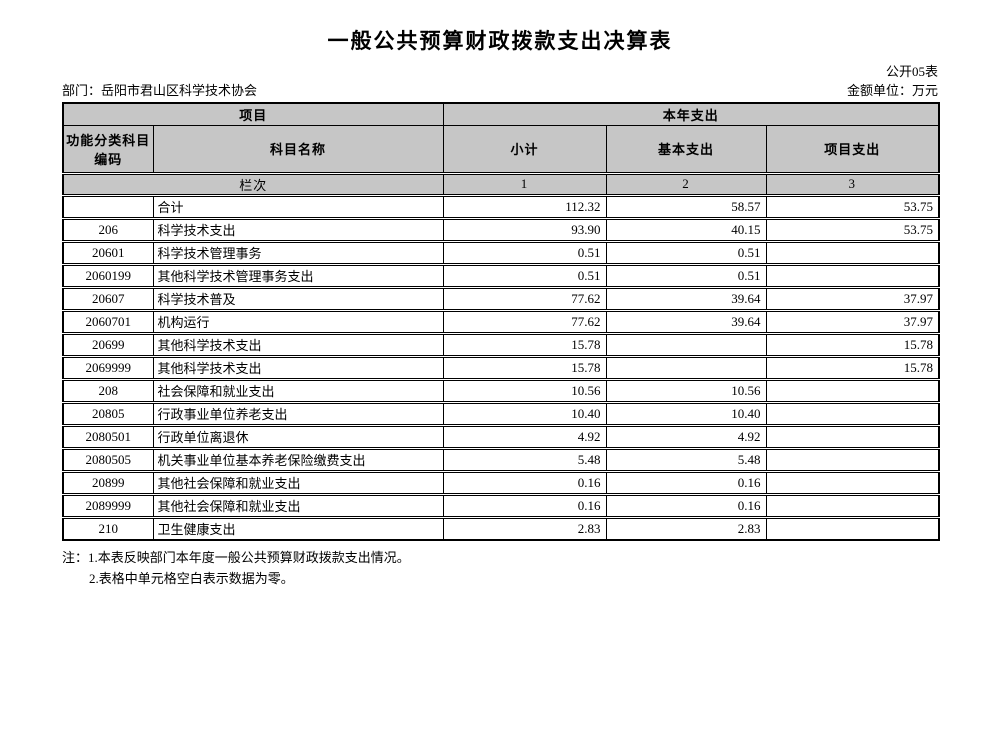  Describe the element at coordinates (524, 391) in the screenshot. I see `cell-subtotal: 10.56` at that location.